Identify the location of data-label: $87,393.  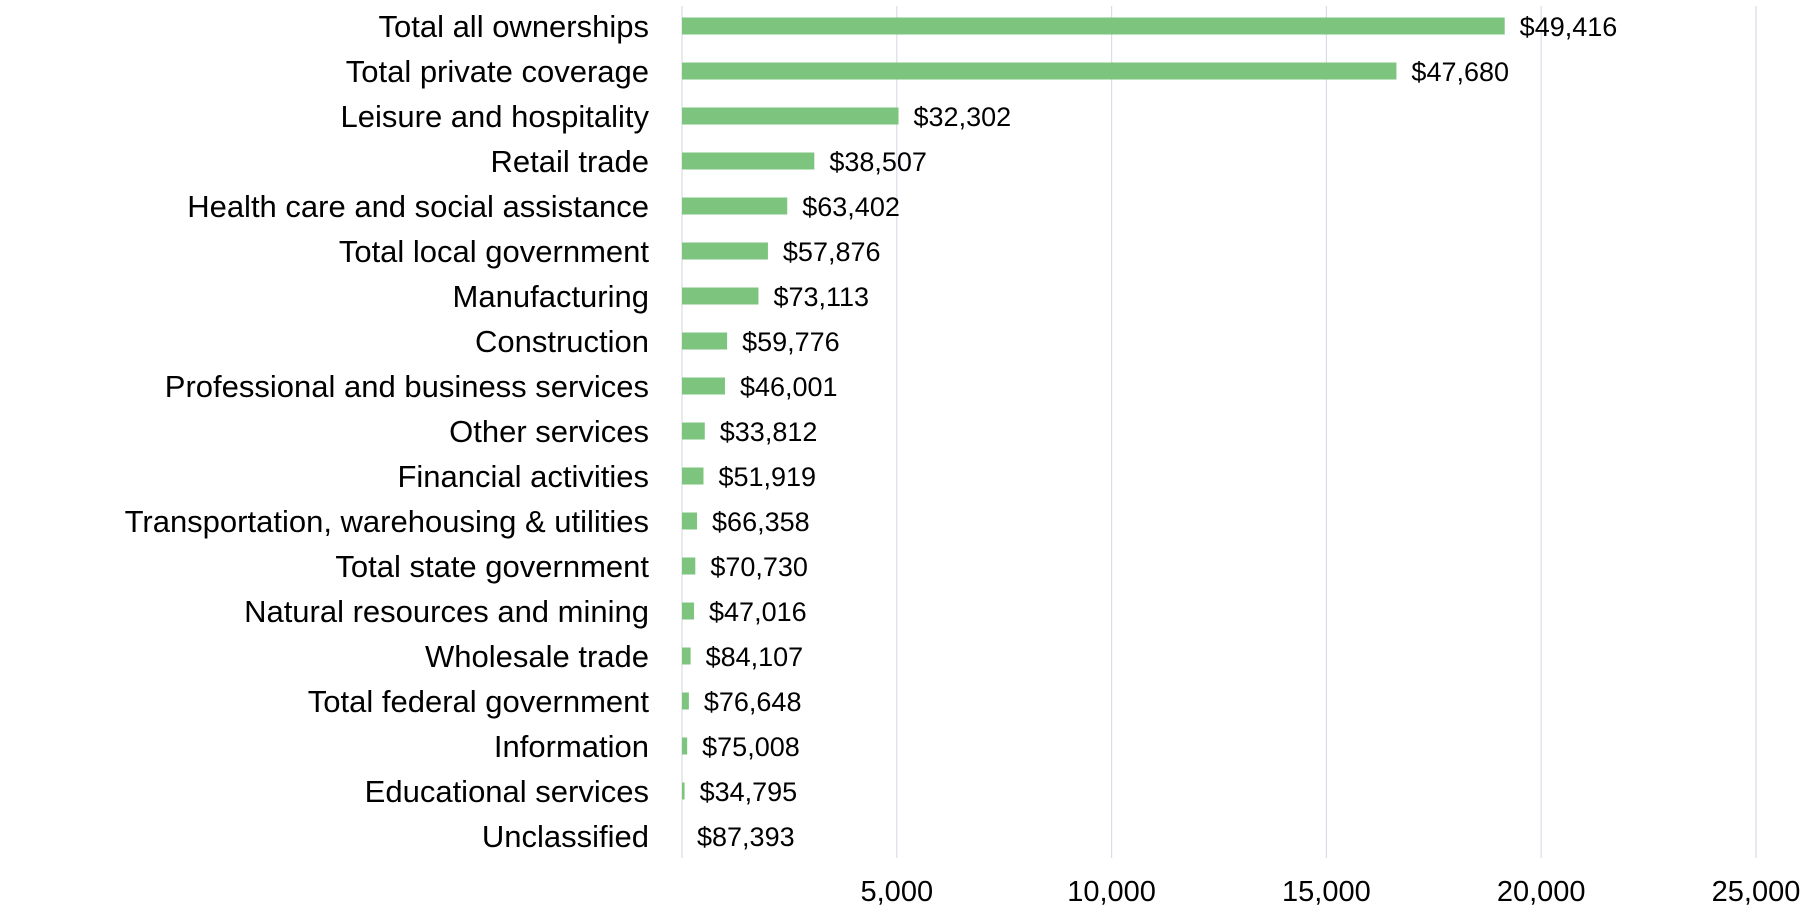
(746, 837).